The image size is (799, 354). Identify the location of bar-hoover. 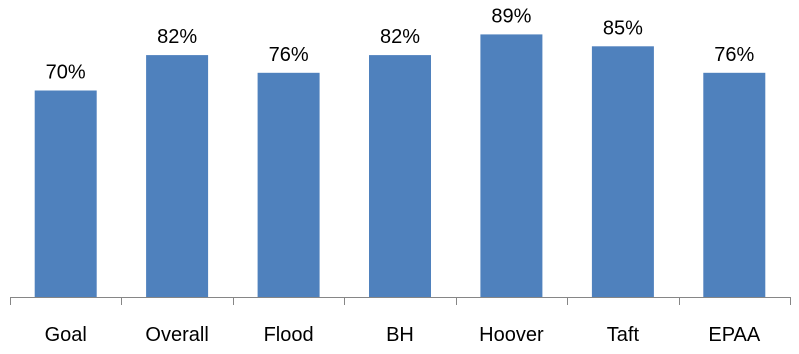
(511, 166).